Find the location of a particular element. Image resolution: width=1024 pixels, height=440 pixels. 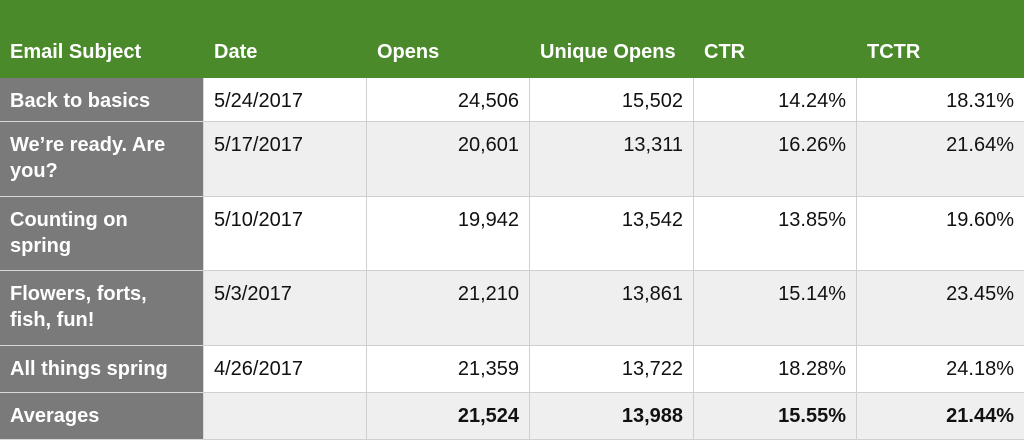

tctr-cell: 21.64% is located at coordinates (940, 159).